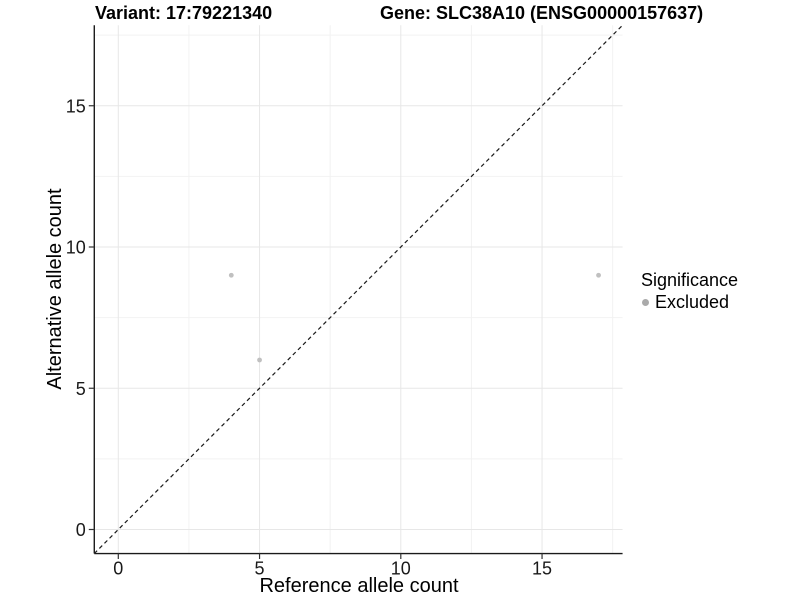 The width and height of the screenshot is (800, 600). I want to click on y-axis-label: Alternative allele count, so click(55, 289).